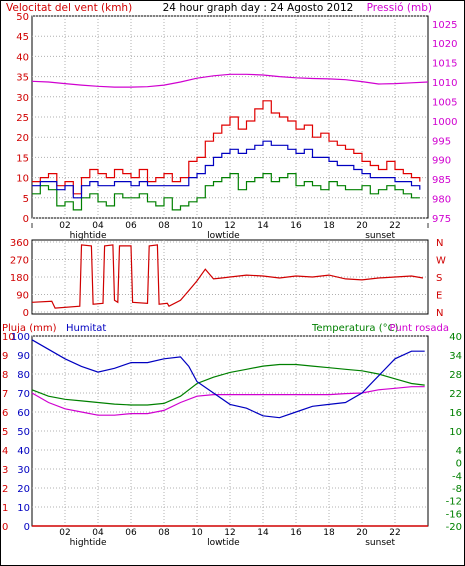 This screenshot has width=465, height=566. What do you see at coordinates (439, 296) in the screenshot?
I see `compass-tick-label: E` at bounding box center [439, 296].